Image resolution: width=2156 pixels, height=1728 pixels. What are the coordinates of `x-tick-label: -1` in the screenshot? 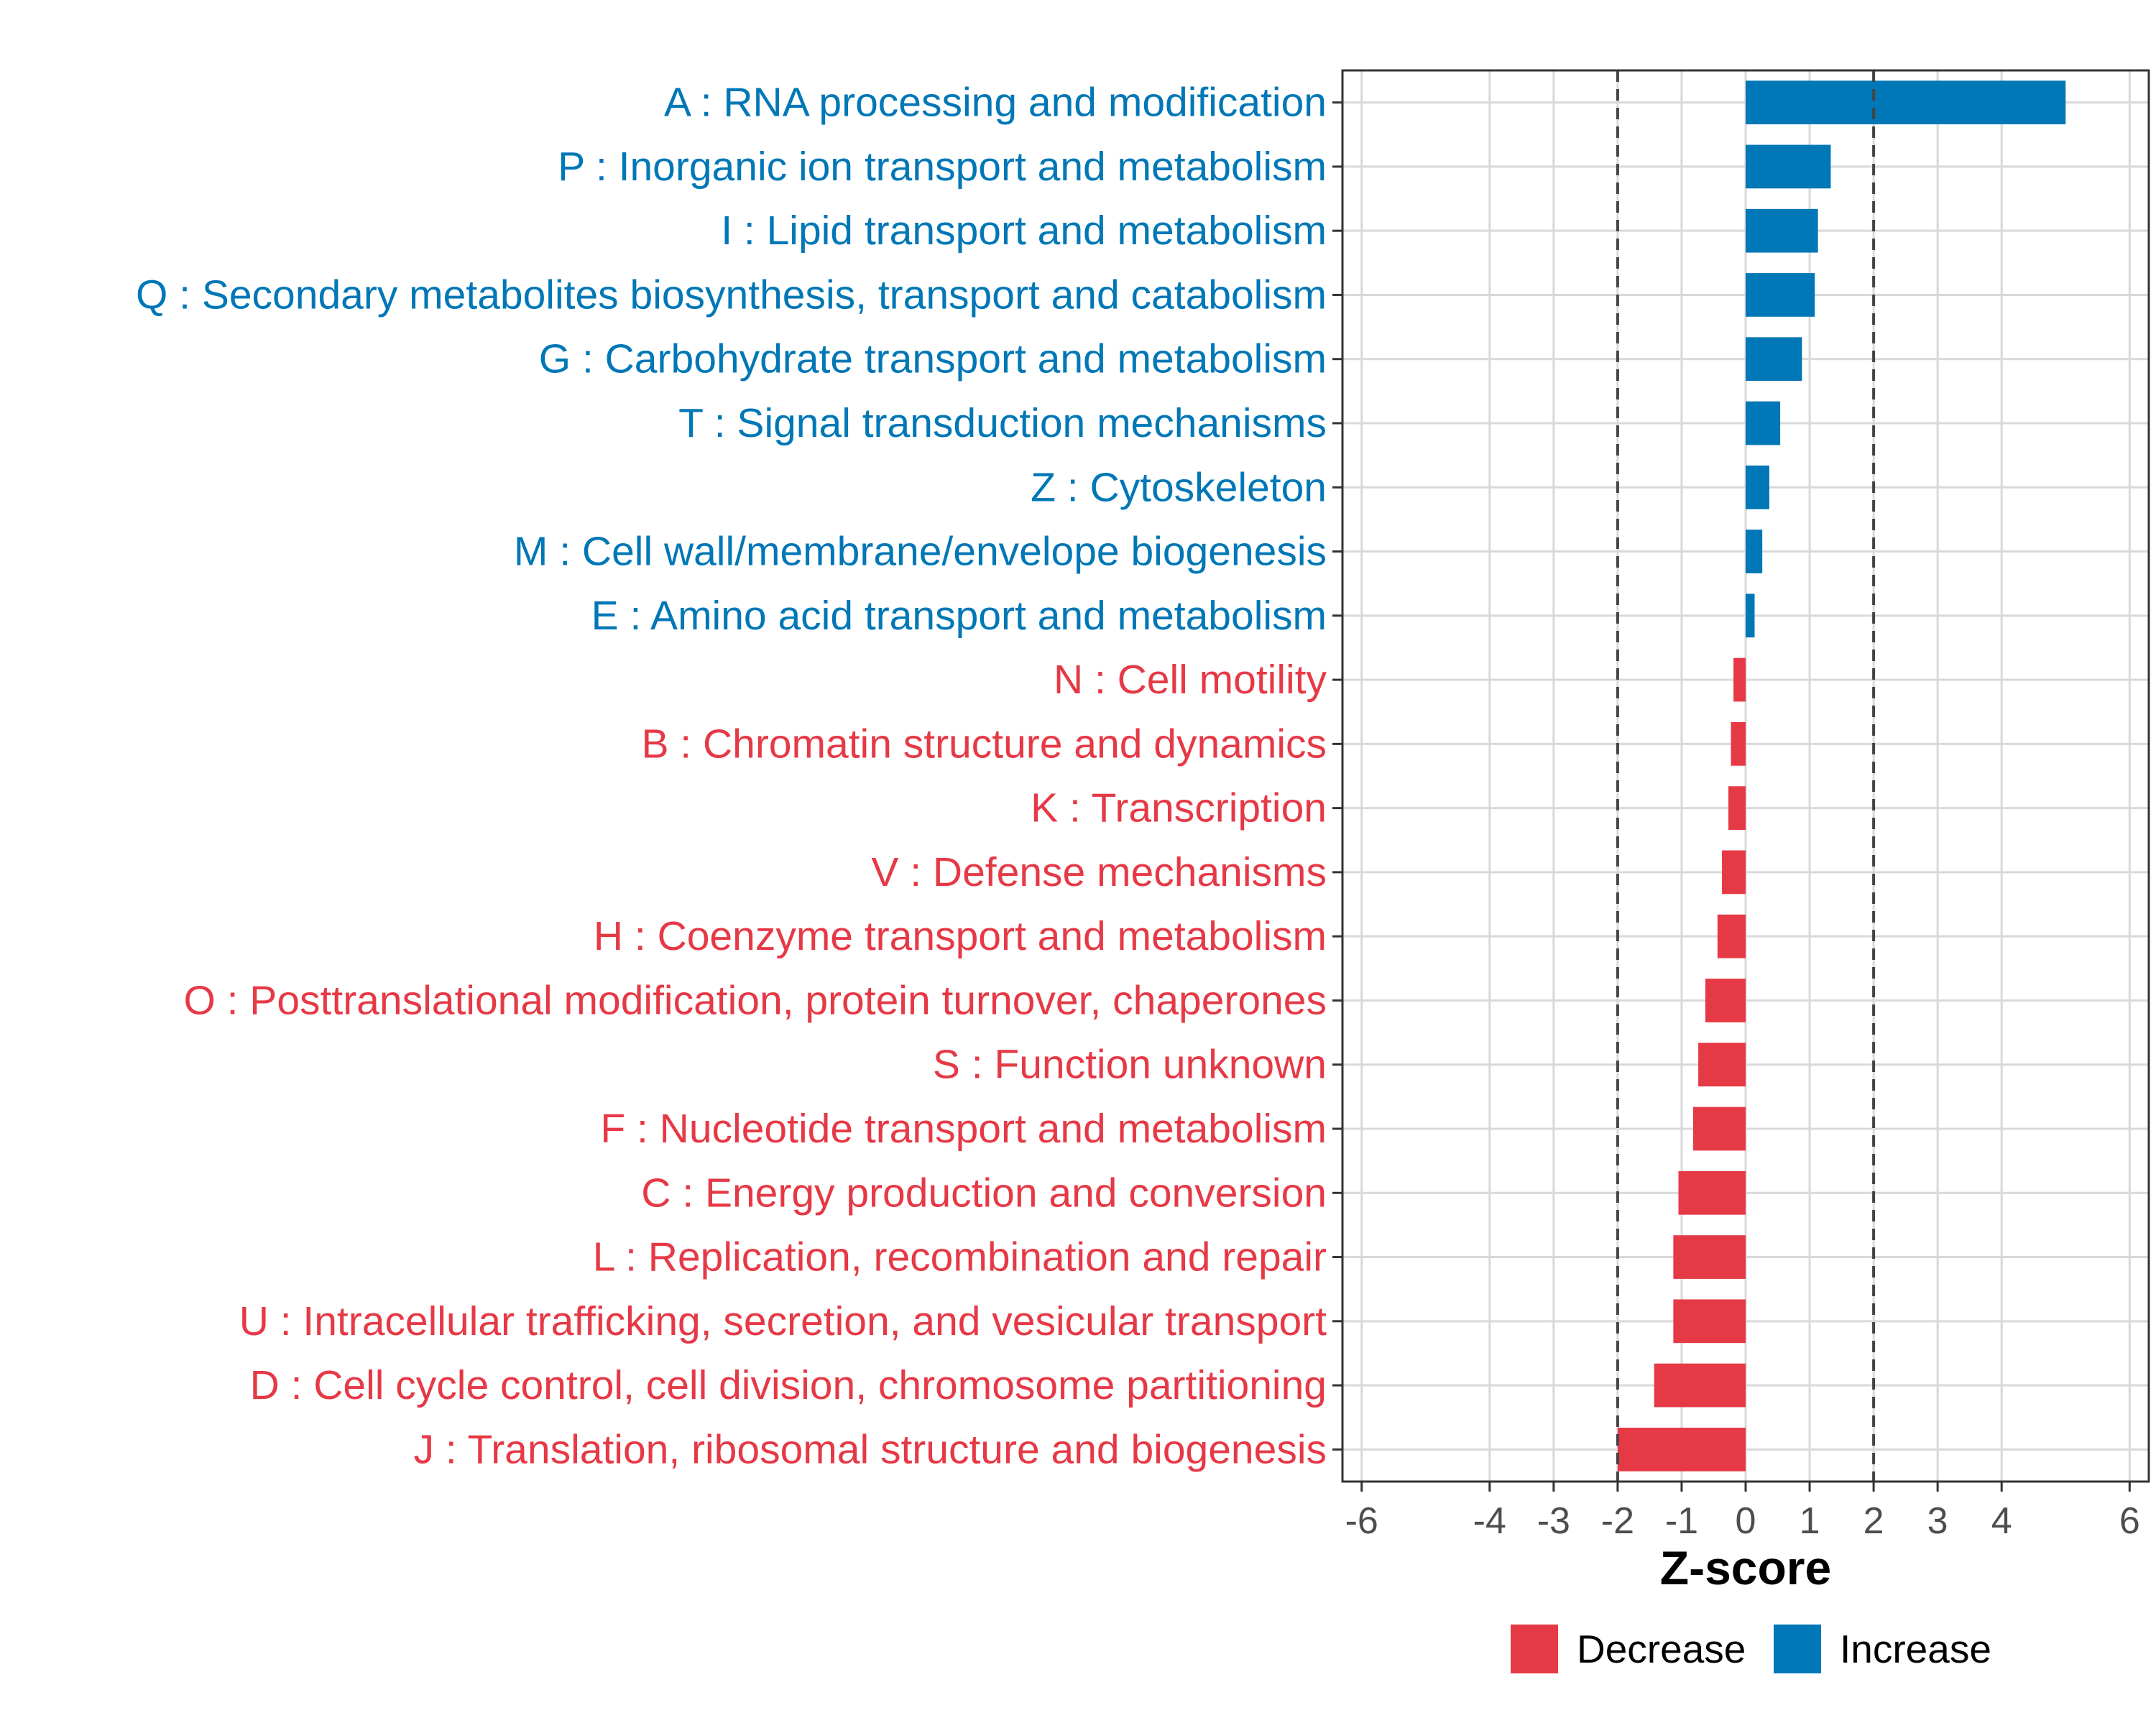 It's located at (1681, 1521).